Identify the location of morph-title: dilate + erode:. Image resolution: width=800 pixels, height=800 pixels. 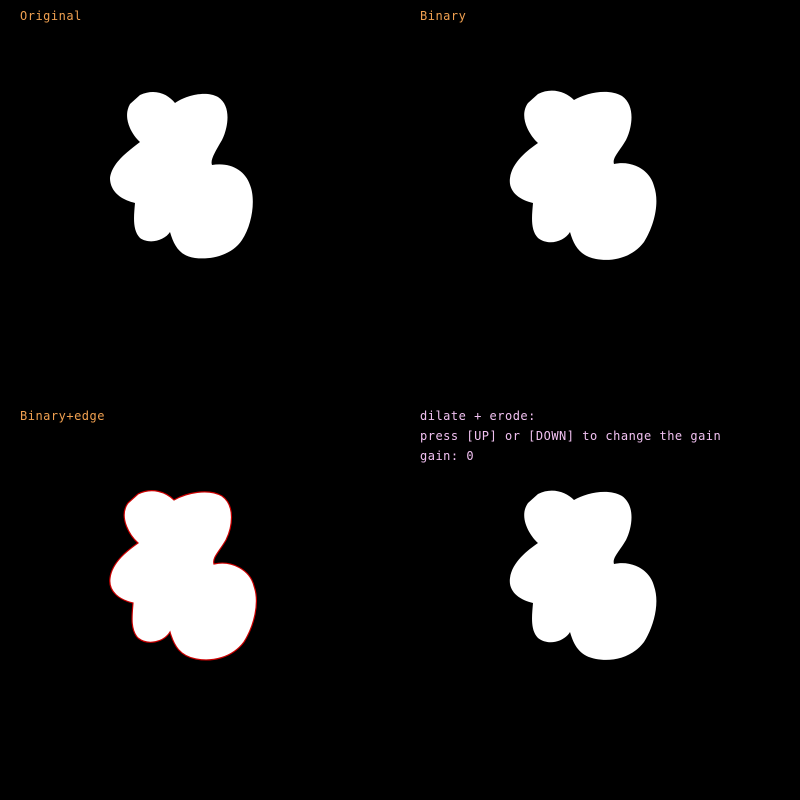
(478, 416).